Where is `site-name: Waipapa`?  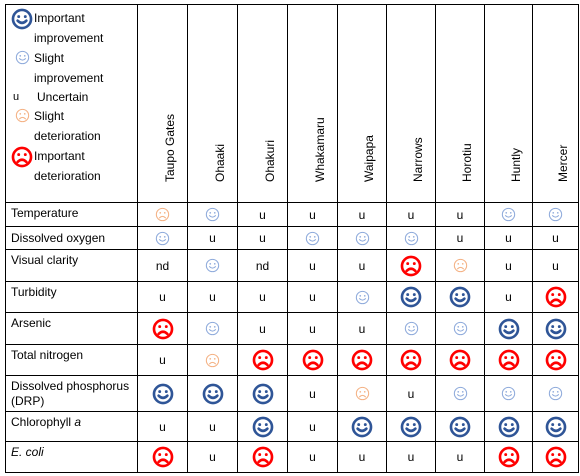 site-name: Waipapa is located at coordinates (369, 158).